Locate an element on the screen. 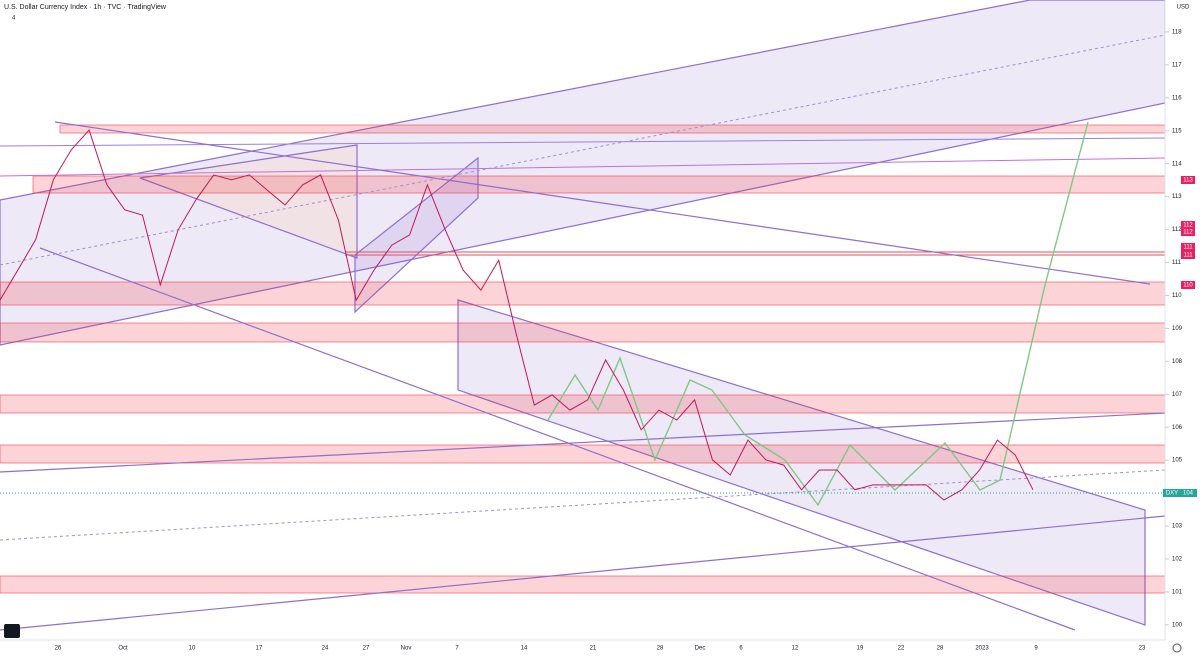  x-tick-label: 6 is located at coordinates (741, 649).